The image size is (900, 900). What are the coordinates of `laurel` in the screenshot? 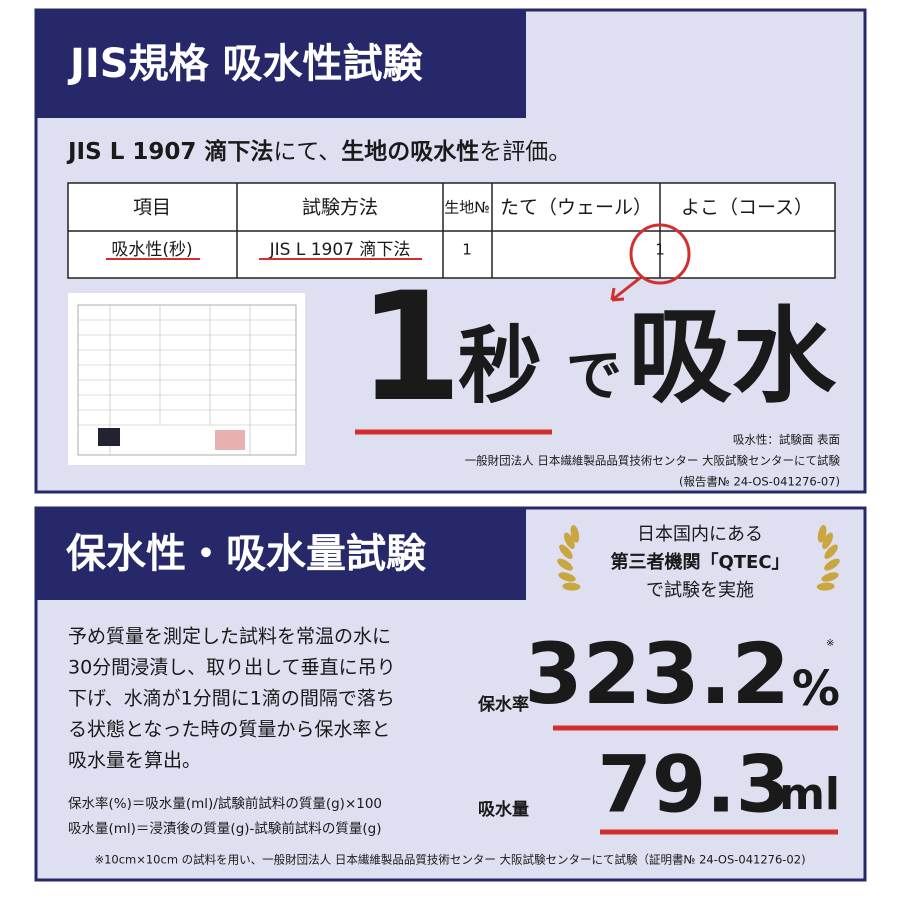 It's located at (698, 557).